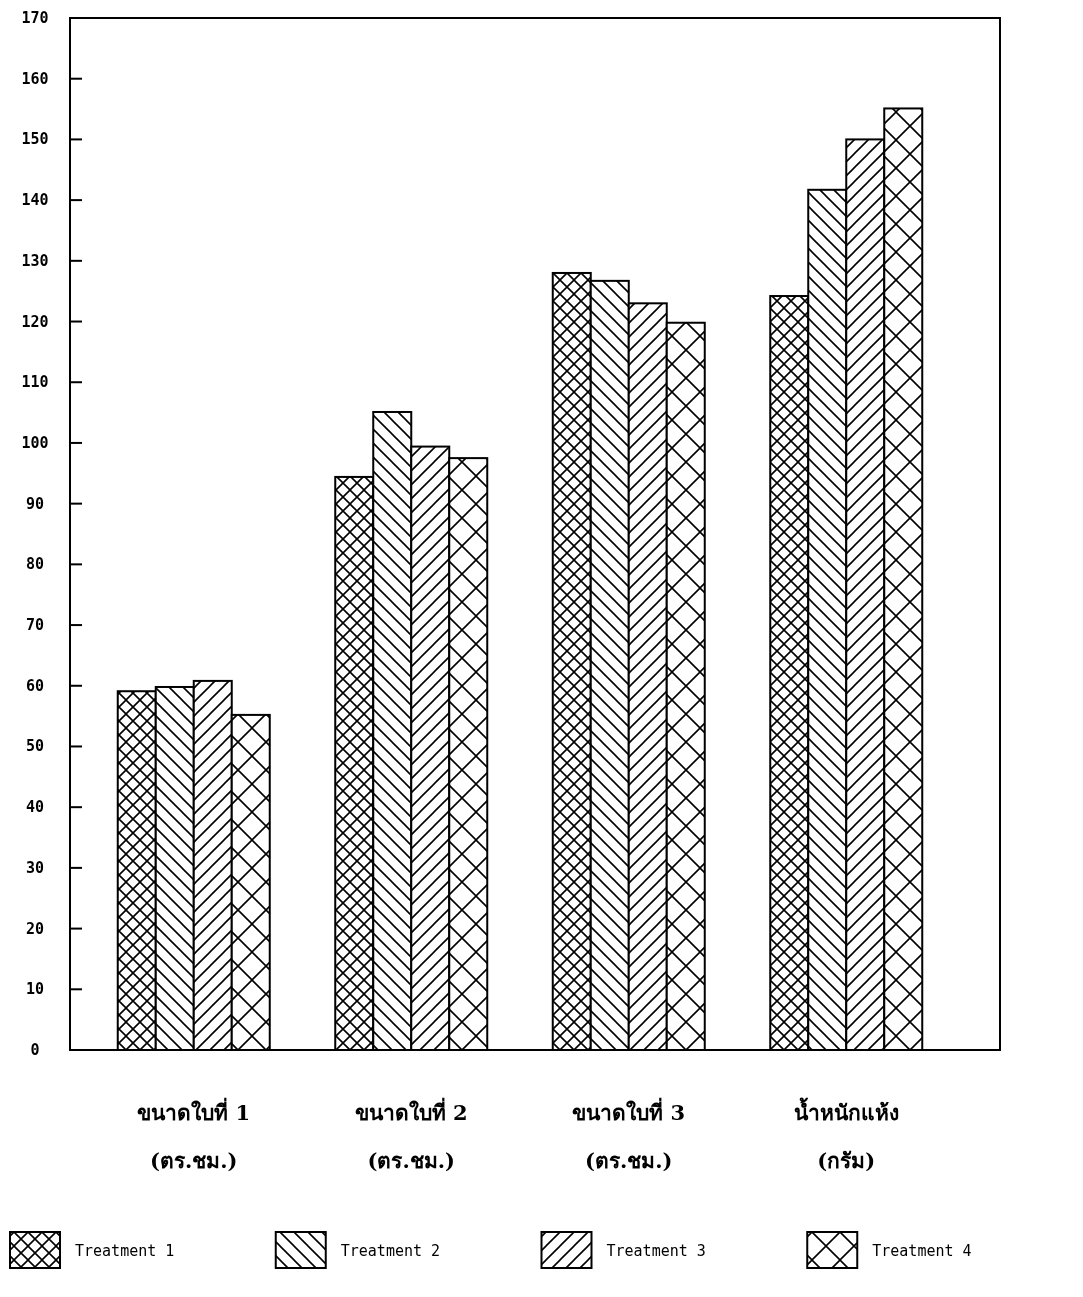 This screenshot has width=1083, height=1297. What do you see at coordinates (922, 1251) in the screenshot?
I see `legend-label: Treatment 4` at bounding box center [922, 1251].